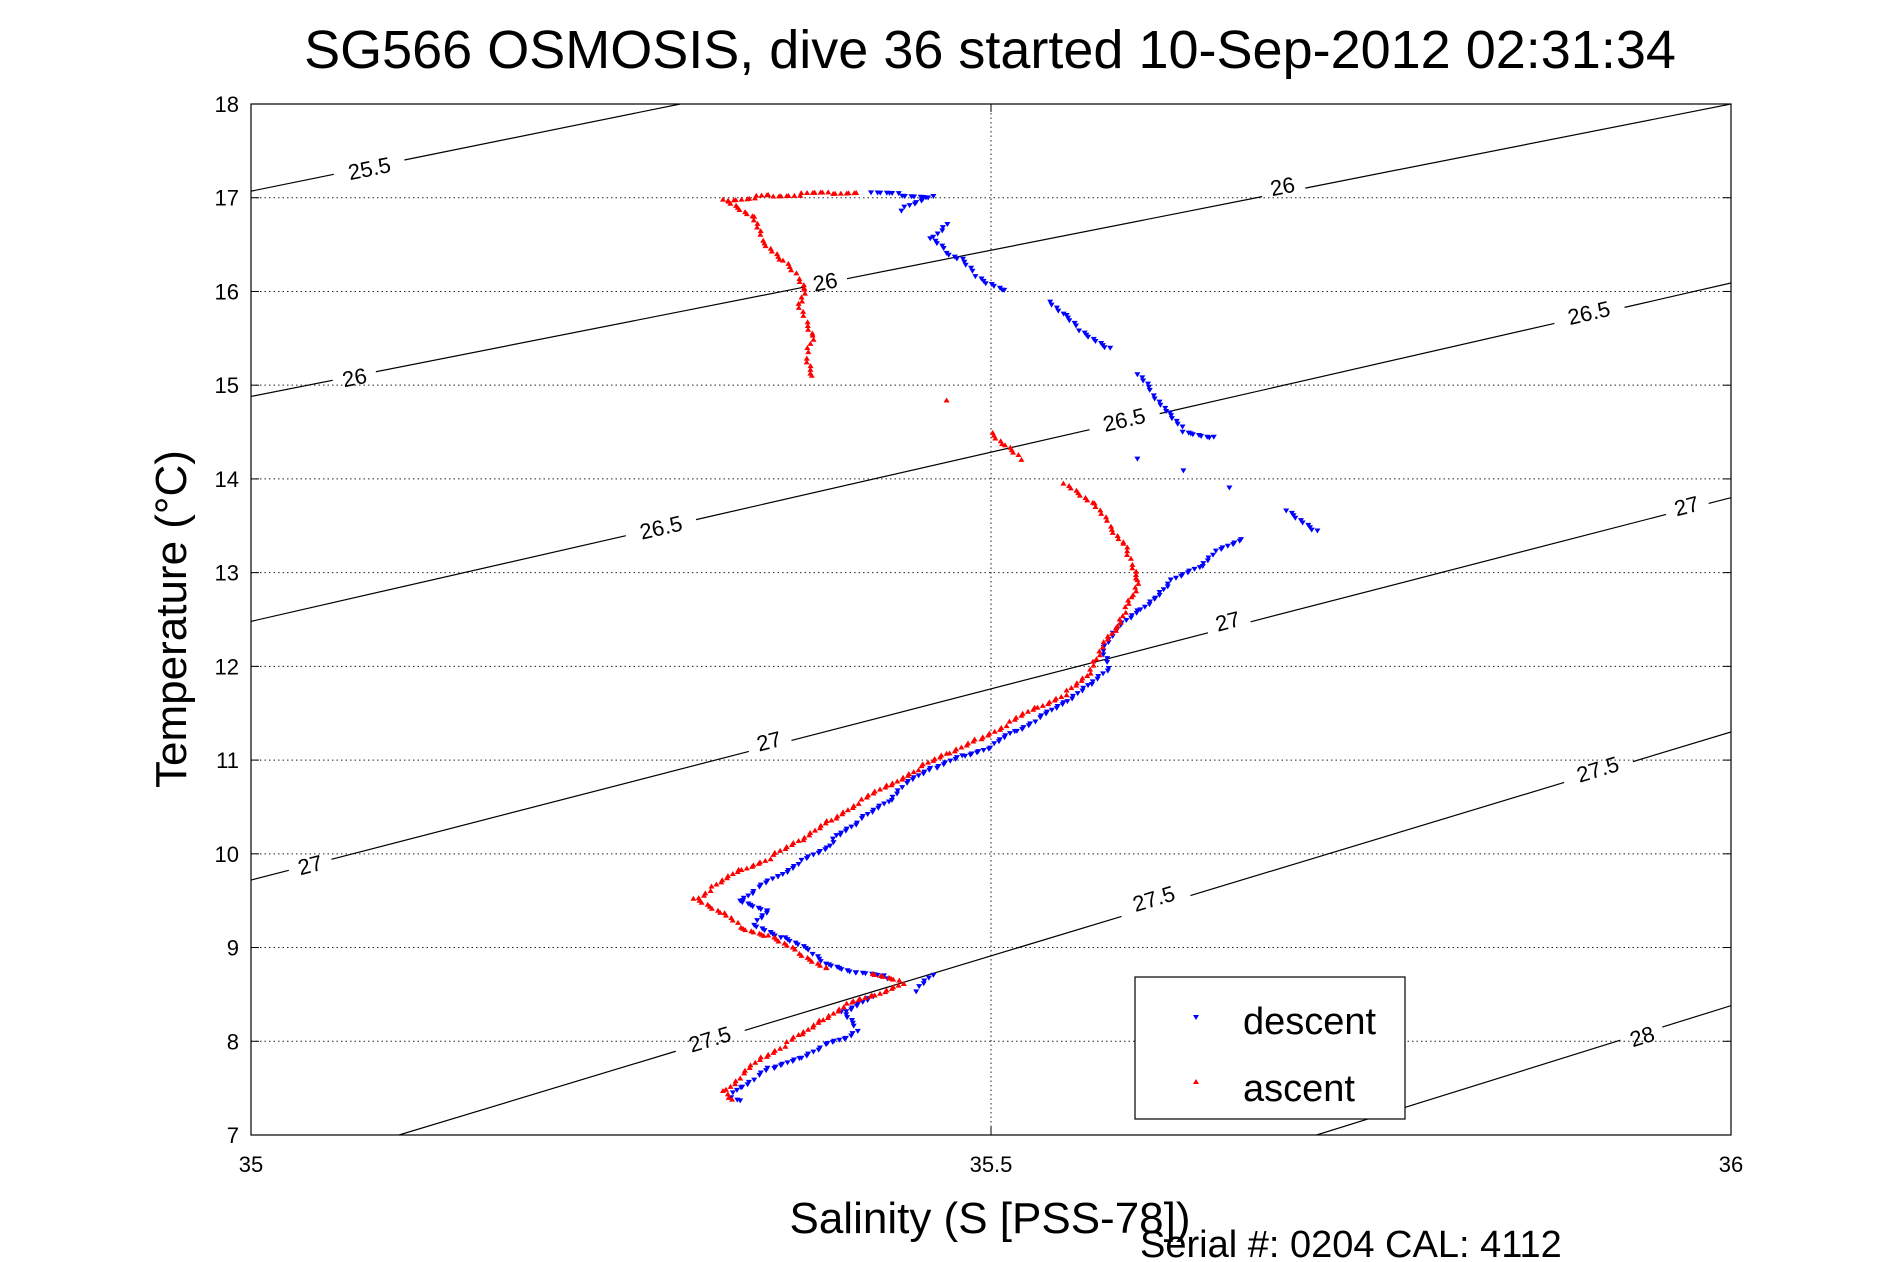 The image size is (1891, 1262). Describe the element at coordinates (769, 741) in the screenshot. I see `contour-label: 27` at that location.